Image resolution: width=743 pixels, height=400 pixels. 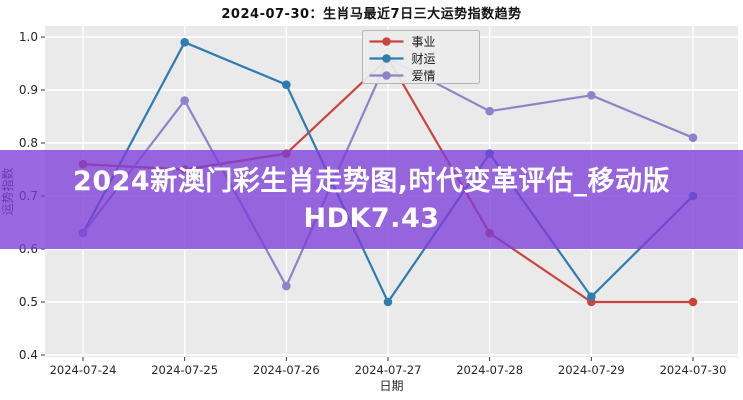 What do you see at coordinates (371, 218) in the screenshot?
I see `watermark-text-line2: HDK7.43` at bounding box center [371, 218].